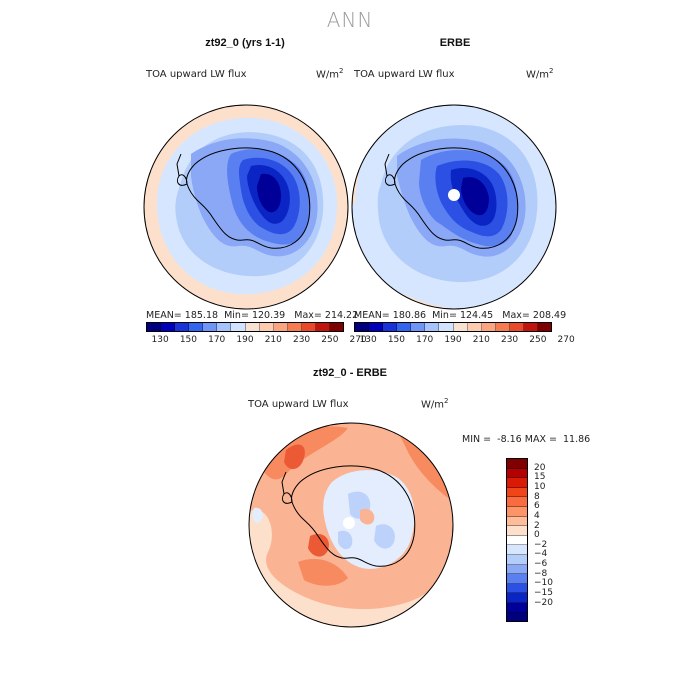  I want to click on map-obs, so click(454, 207).